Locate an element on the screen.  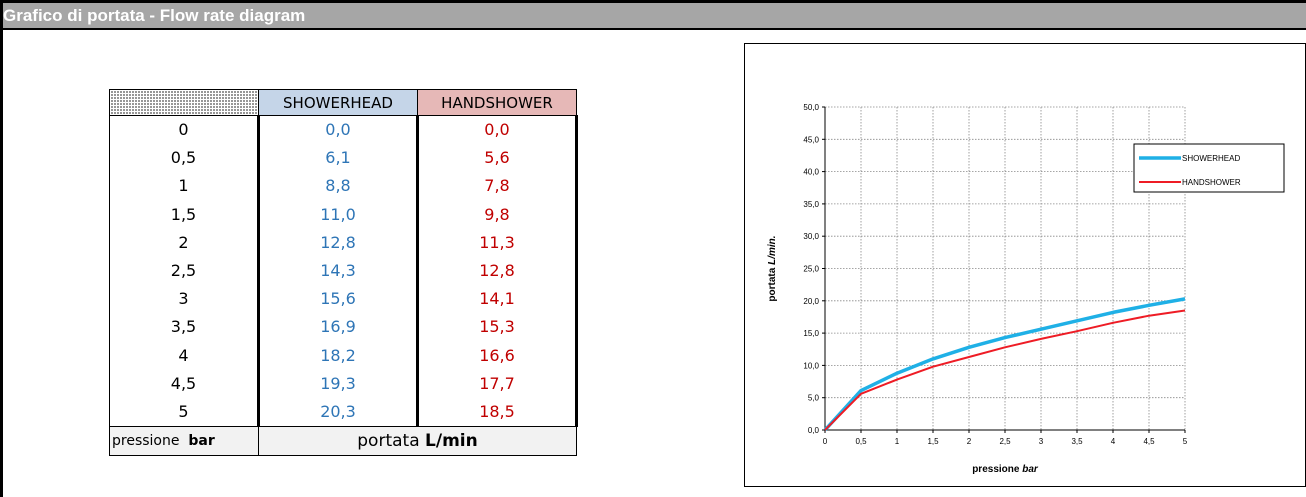
handshower-flow-cell: 14,1 is located at coordinates (497, 299).